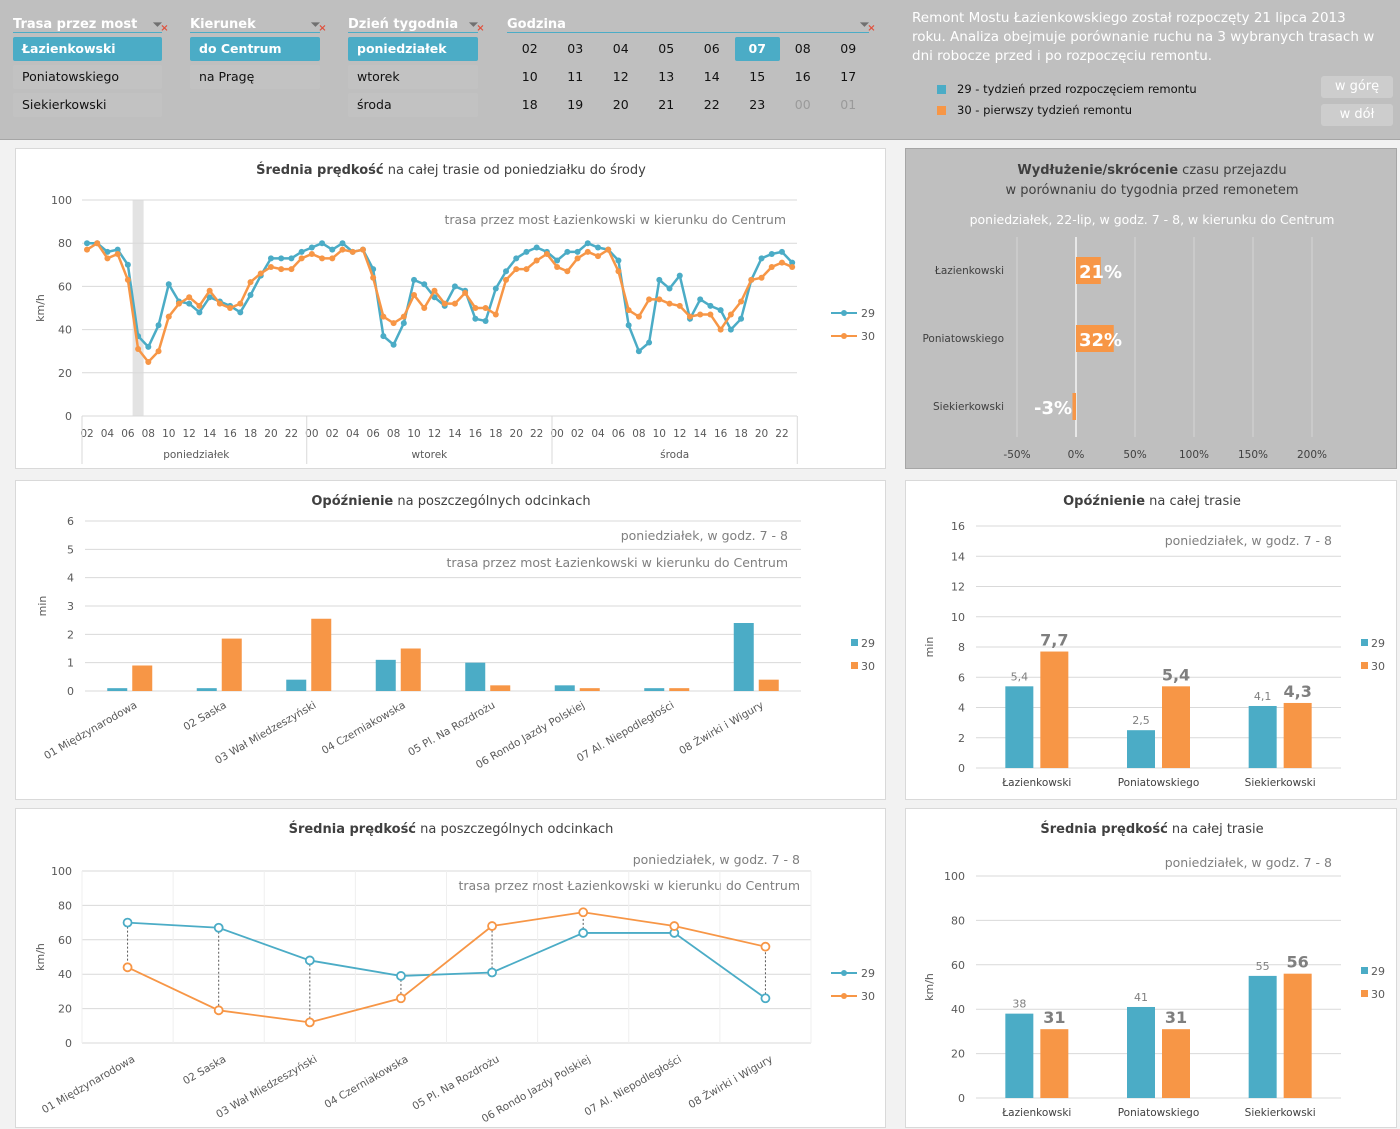 The image size is (1400, 1129). I want to click on hour-item: 15, so click(757, 76).